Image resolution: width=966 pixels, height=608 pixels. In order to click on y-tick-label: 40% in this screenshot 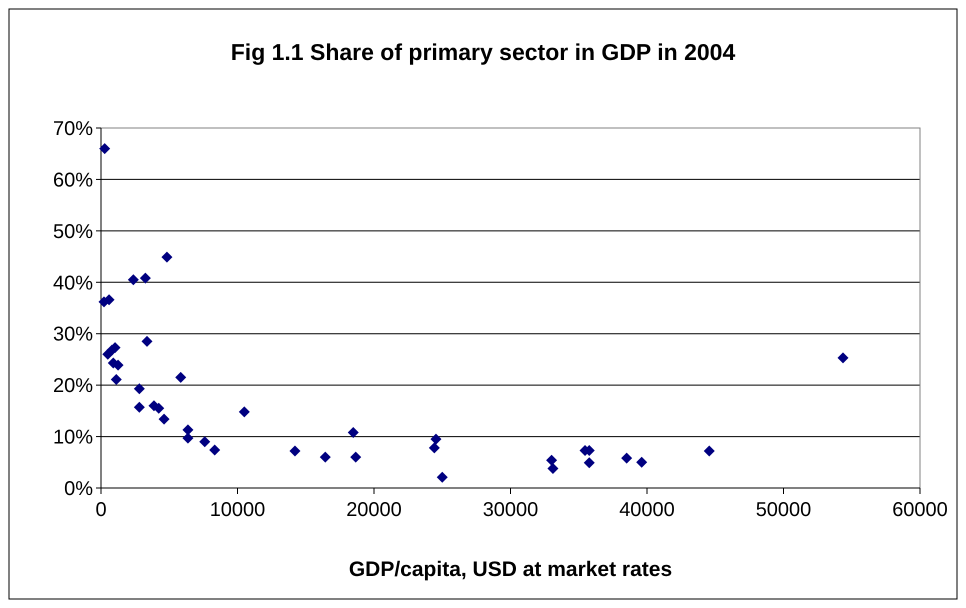, I will do `click(73, 283)`.